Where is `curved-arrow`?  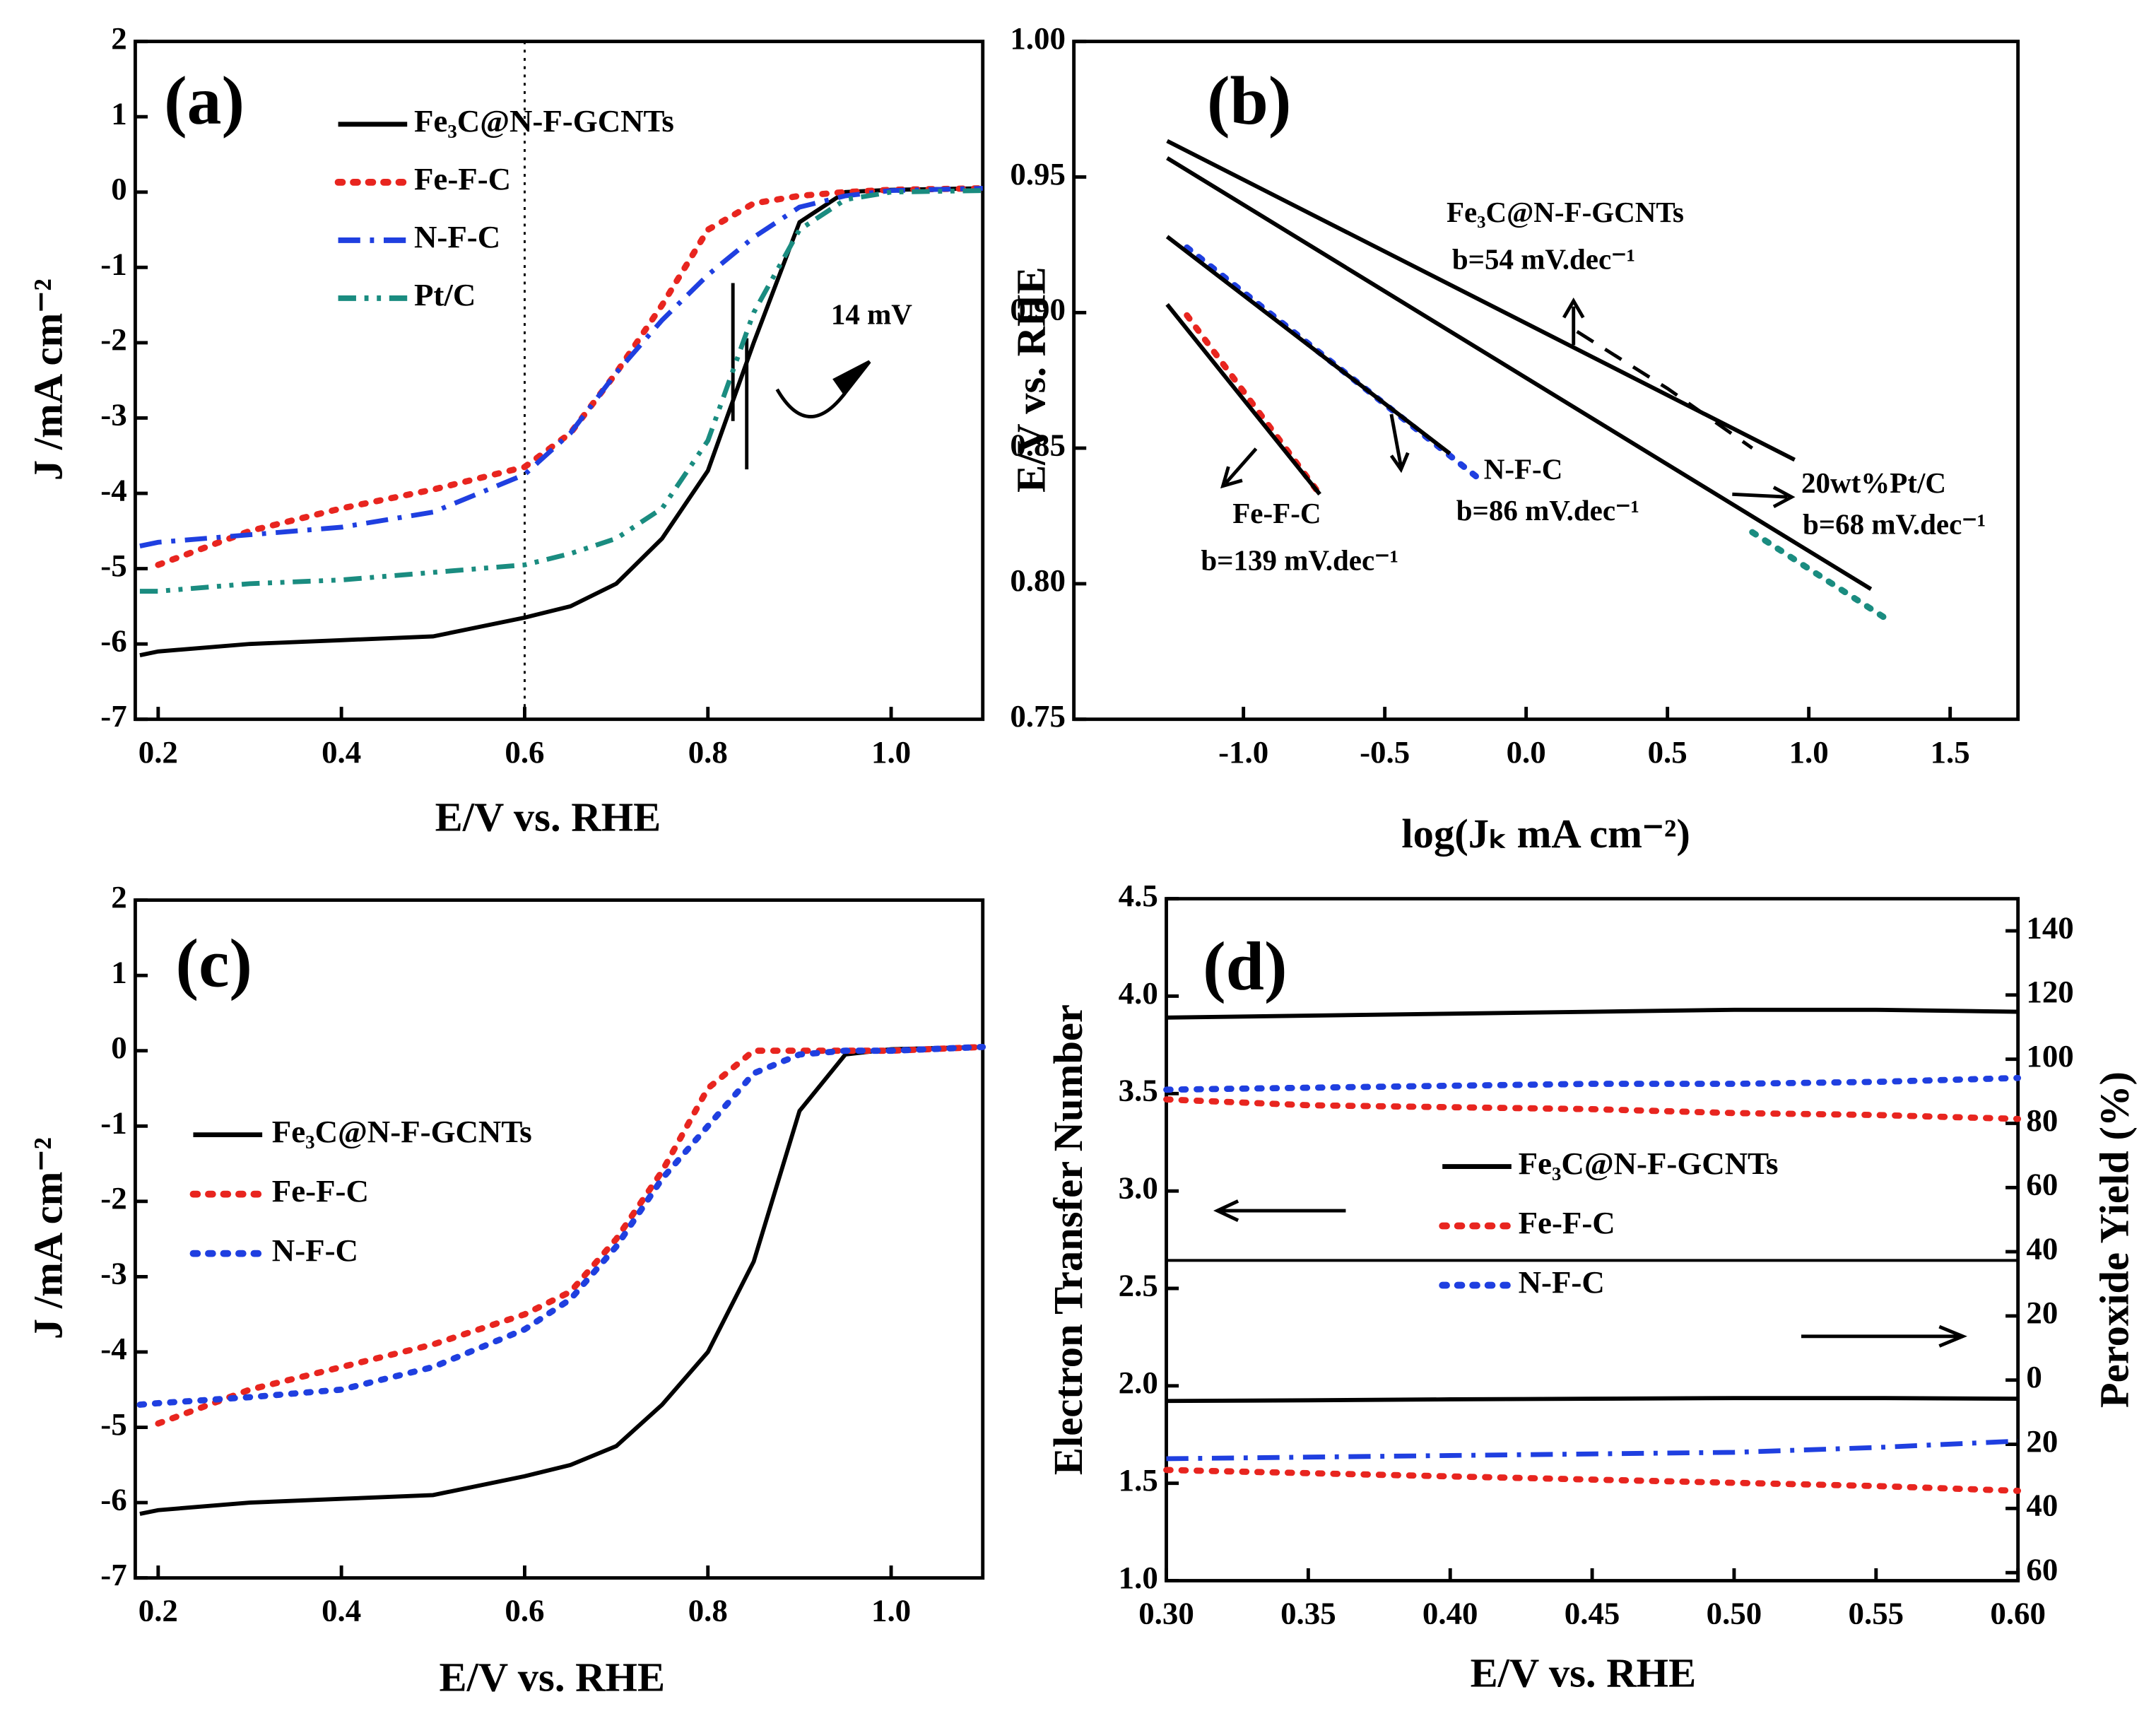
curved-arrow is located at coordinates (811, 403).